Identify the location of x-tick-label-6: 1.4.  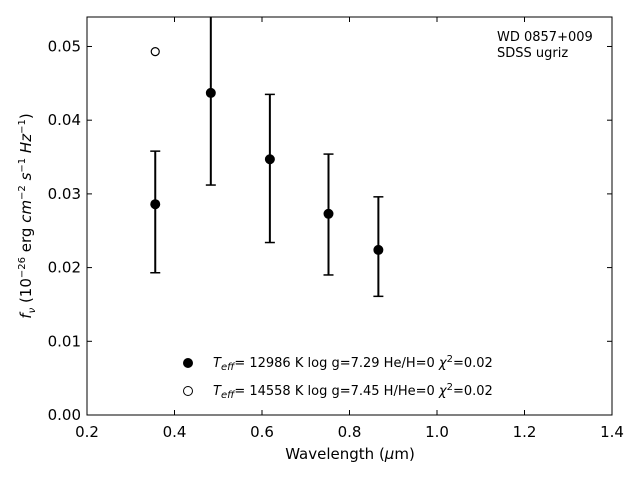
(612, 432).